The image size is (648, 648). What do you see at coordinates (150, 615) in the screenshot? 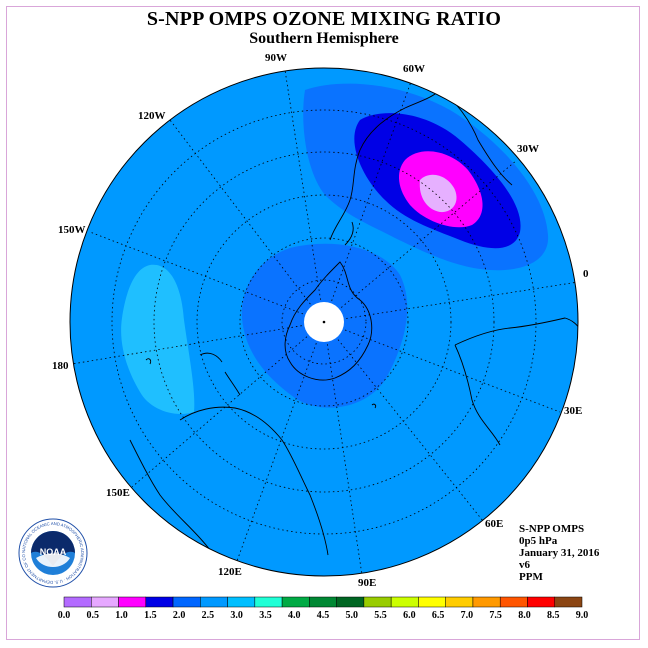
I see `colorbar-tick-label: 1.5` at bounding box center [150, 615].